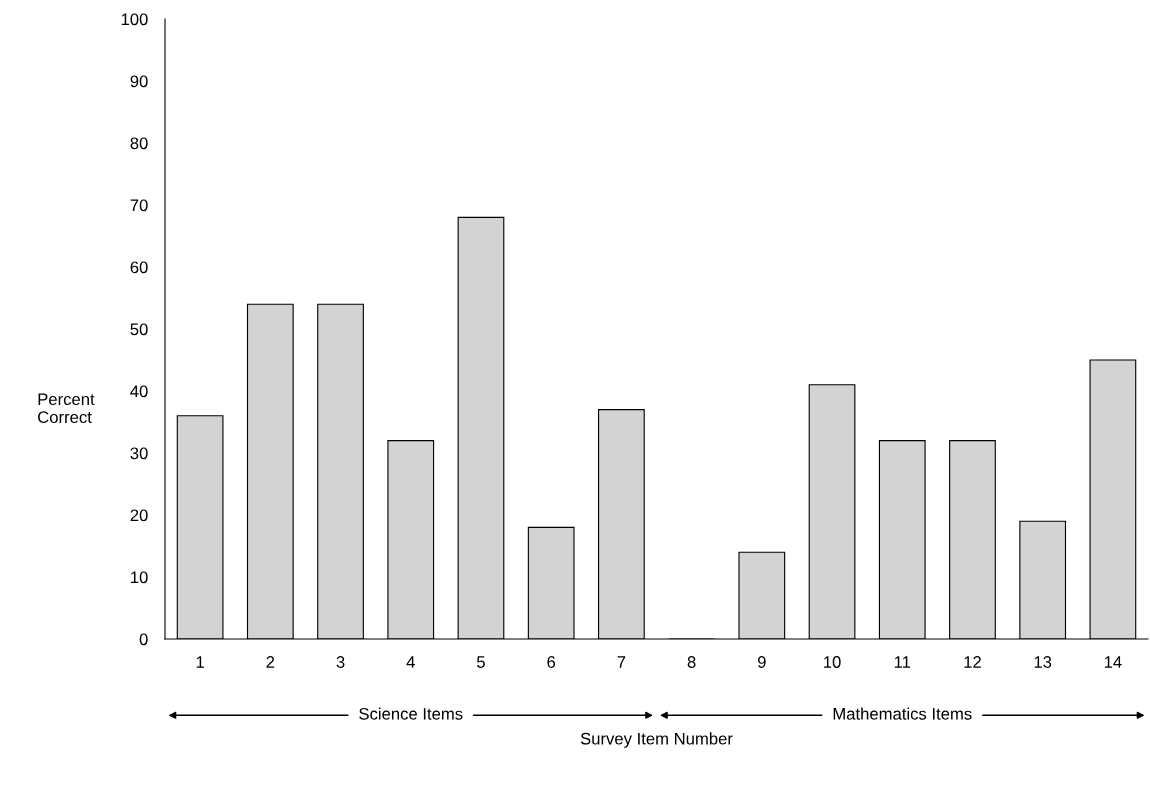 This screenshot has width=1150, height=805. I want to click on y-tick-label: 80, so click(139, 143).